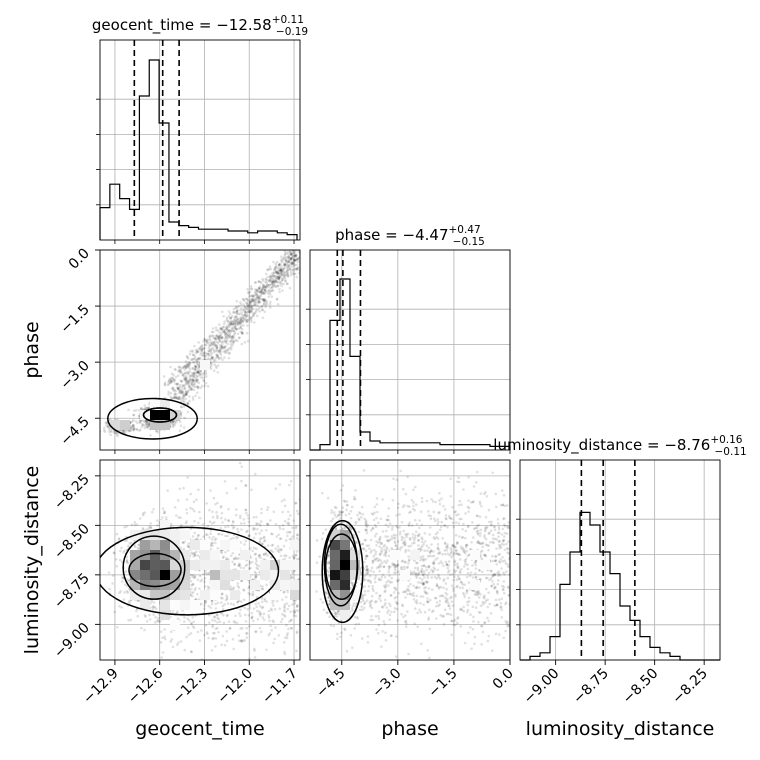 The width and height of the screenshot is (760, 760). Describe the element at coordinates (200, 140) in the screenshot. I see `panel-background` at that location.